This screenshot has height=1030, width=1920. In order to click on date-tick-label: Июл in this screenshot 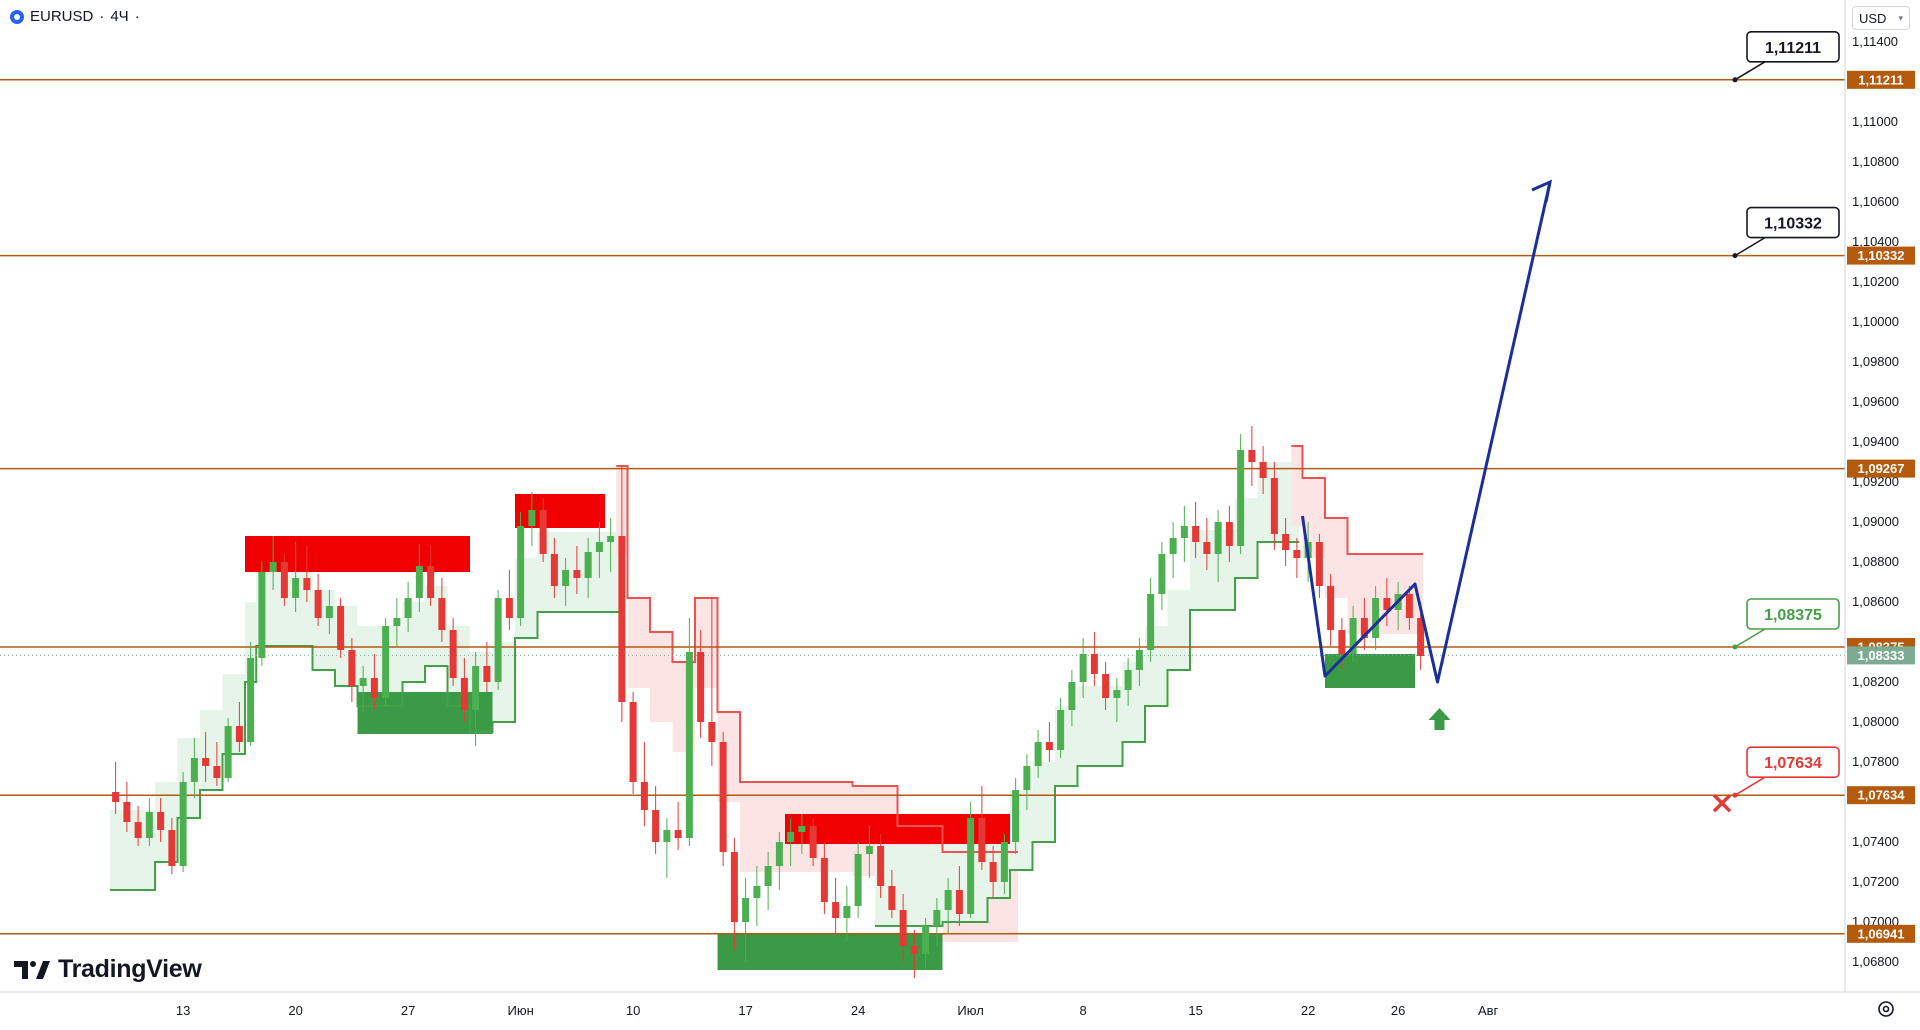, I will do `click(970, 1010)`.